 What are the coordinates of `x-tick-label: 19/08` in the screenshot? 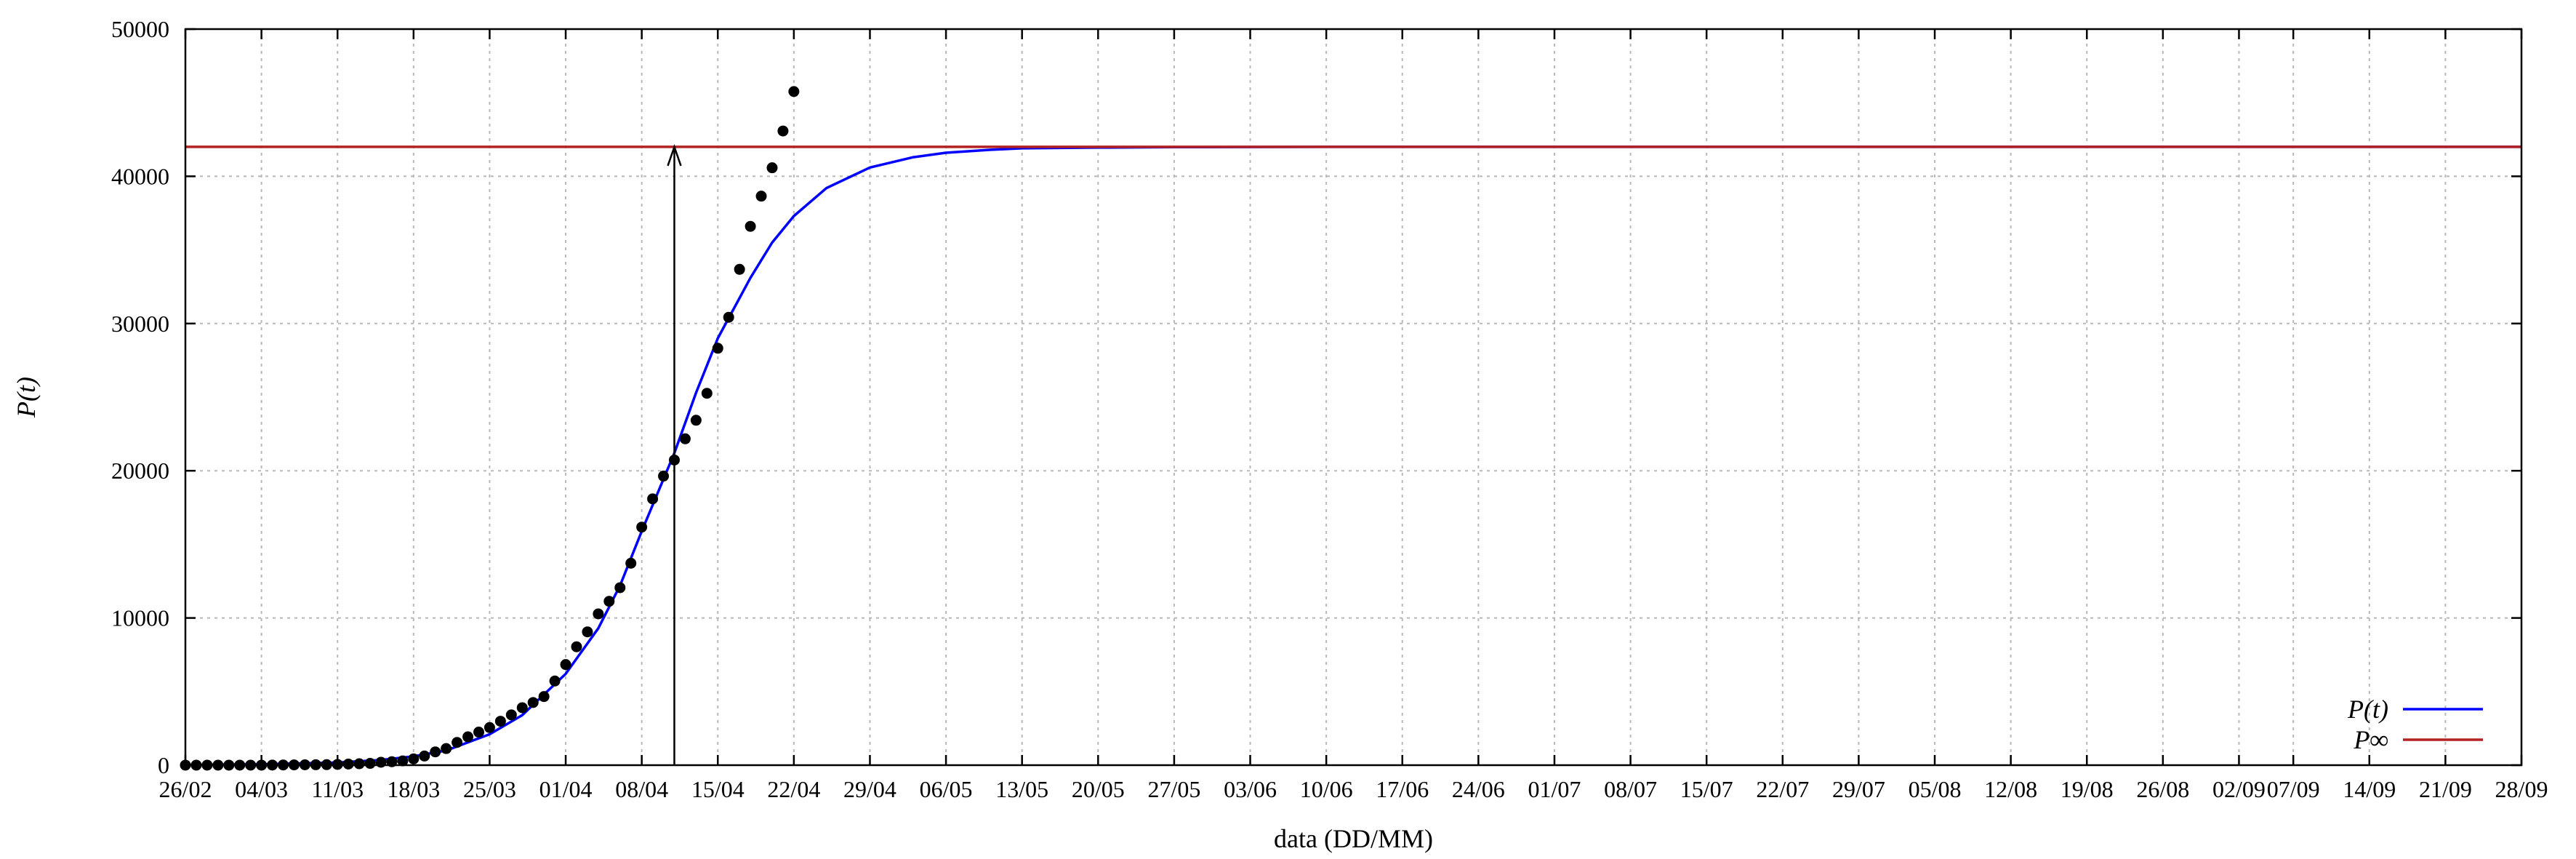 It's located at (2087, 789).